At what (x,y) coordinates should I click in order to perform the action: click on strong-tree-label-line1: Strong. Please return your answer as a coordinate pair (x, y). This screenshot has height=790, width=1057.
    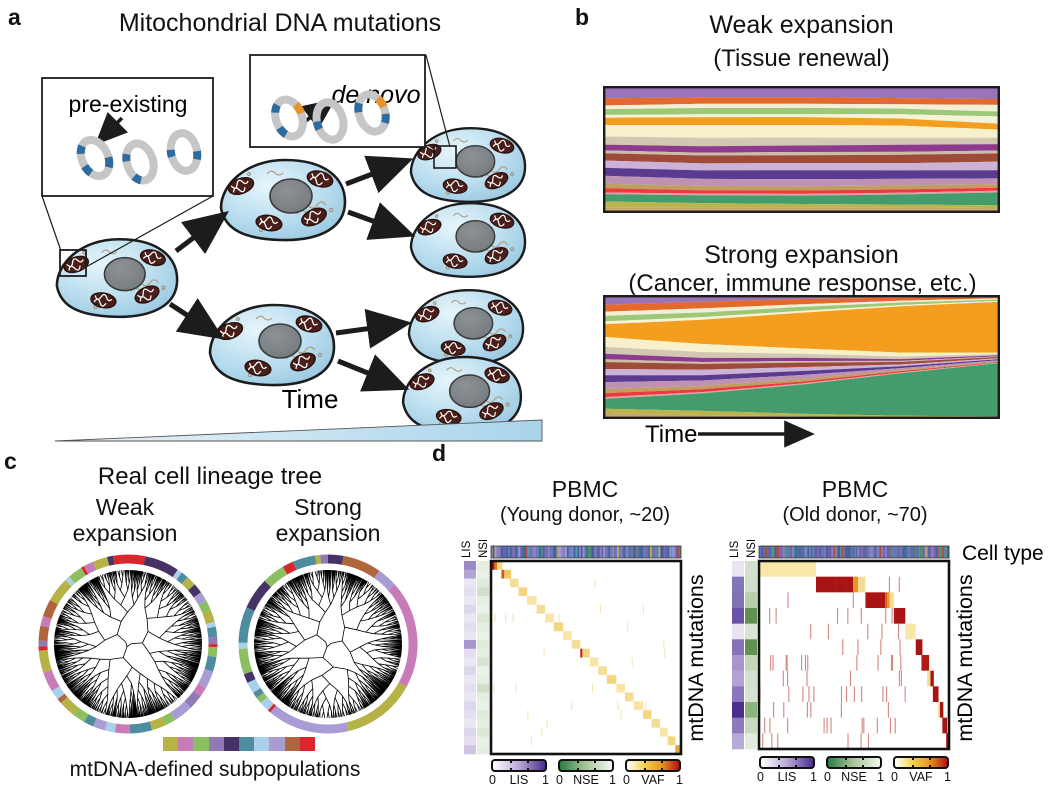
    Looking at the image, I should click on (328, 507).